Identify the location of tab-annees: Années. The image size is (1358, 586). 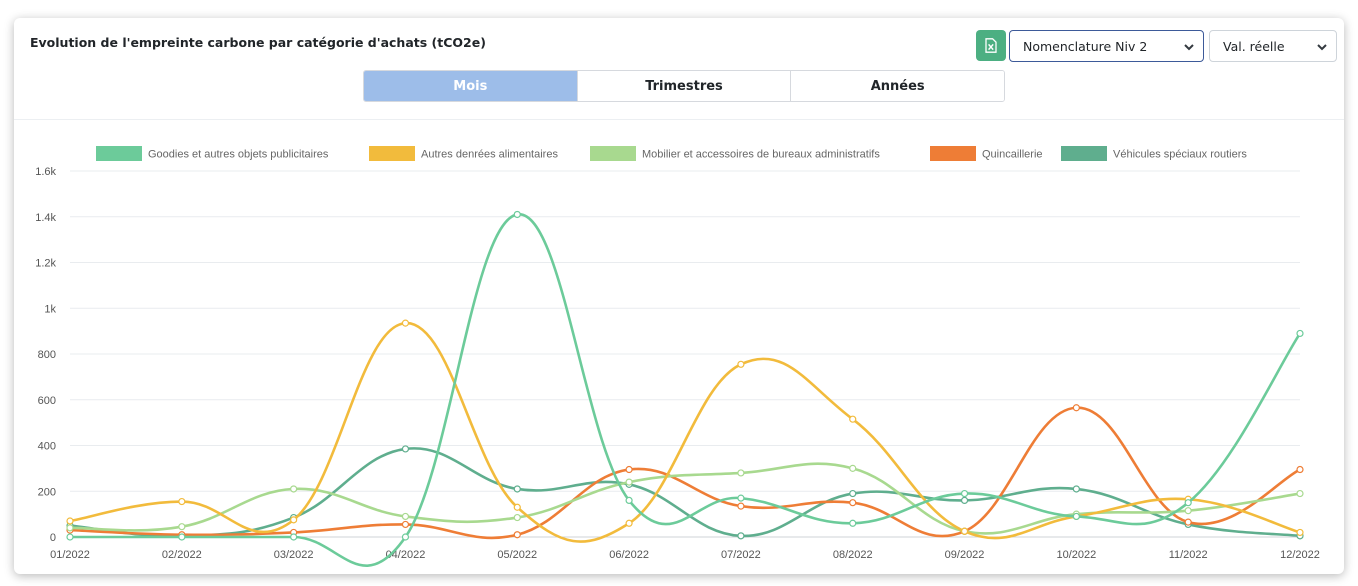
(897, 86).